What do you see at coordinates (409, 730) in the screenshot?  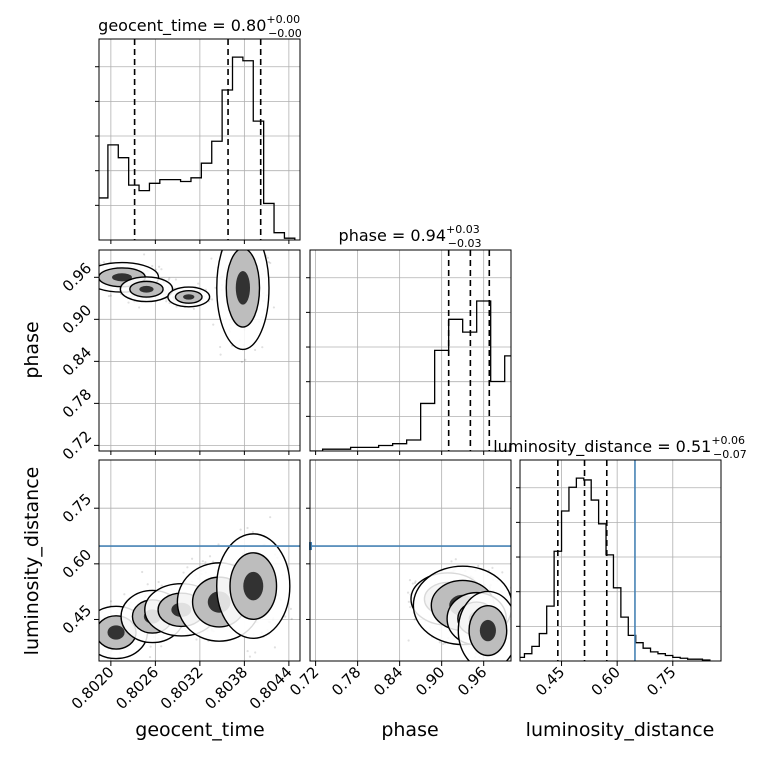 I see `x-axis-label-phase: phase` at bounding box center [409, 730].